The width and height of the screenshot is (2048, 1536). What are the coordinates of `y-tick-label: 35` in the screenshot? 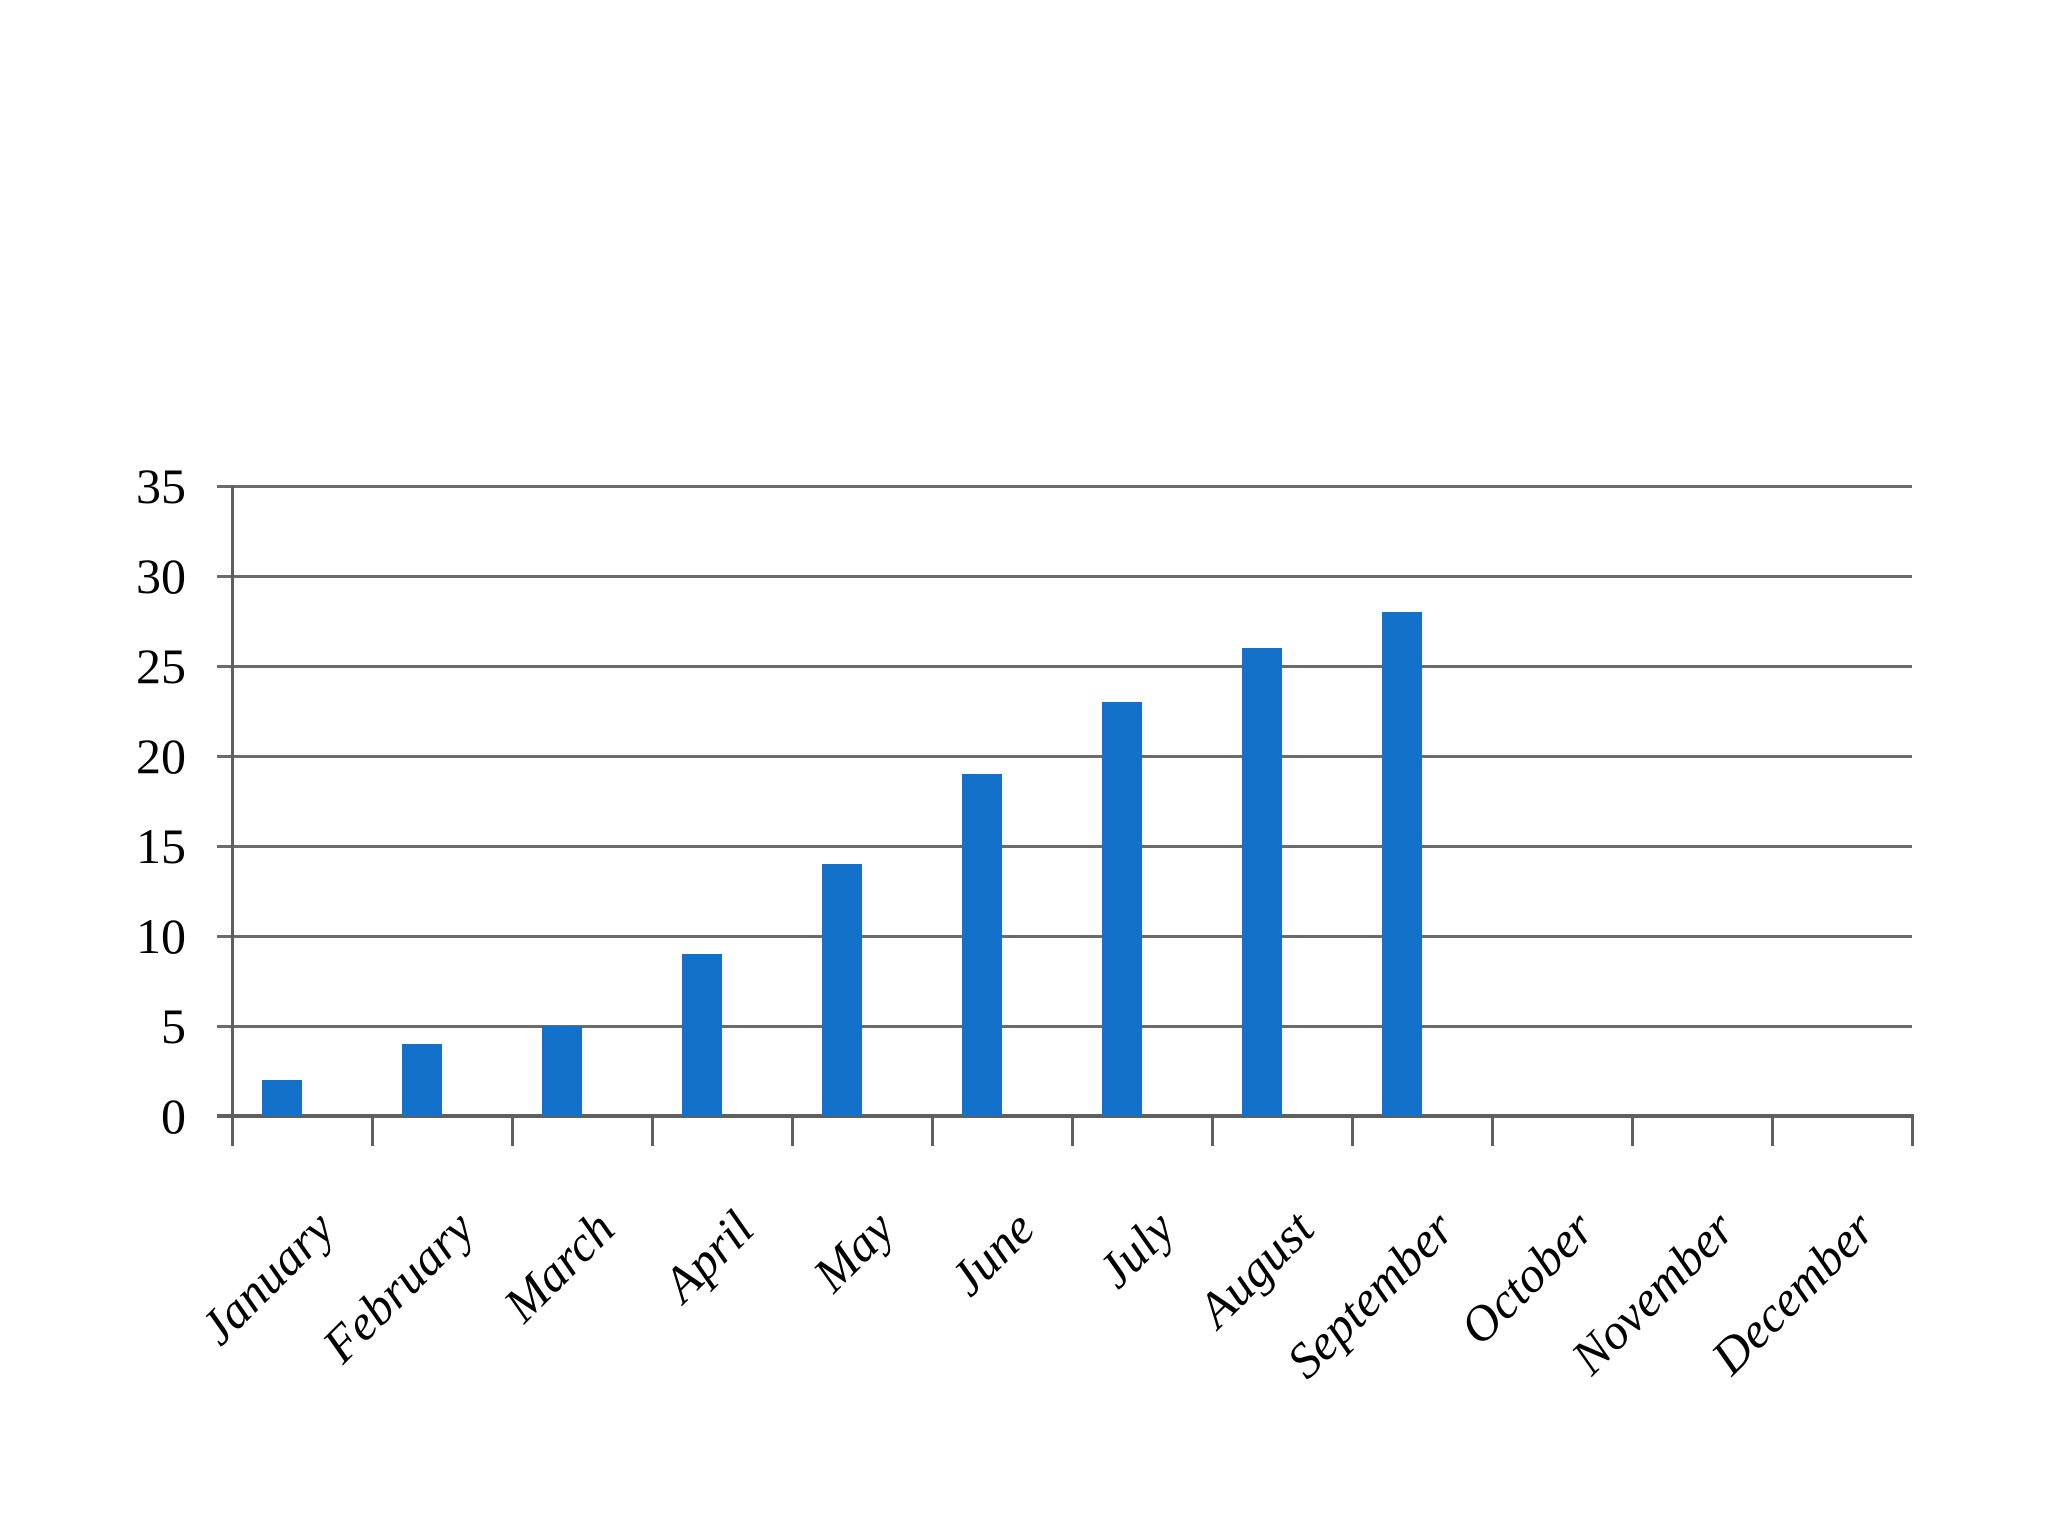 It's located at (161, 486).